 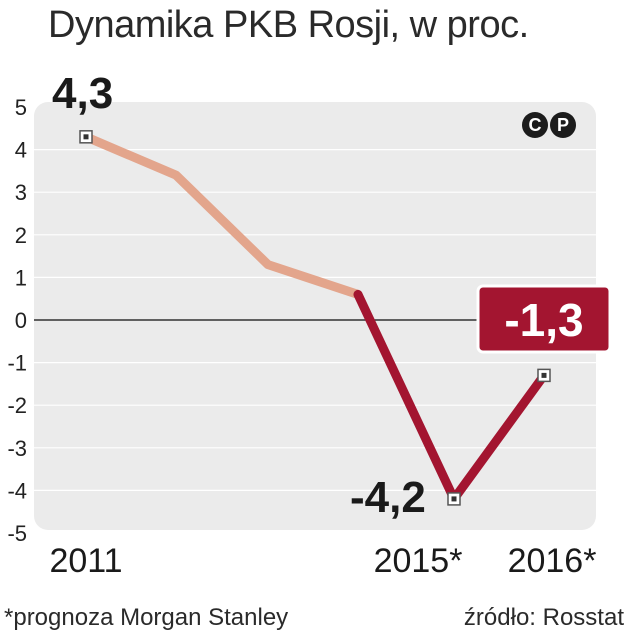 What do you see at coordinates (21, 150) in the screenshot?
I see `y-tick-label: 4` at bounding box center [21, 150].